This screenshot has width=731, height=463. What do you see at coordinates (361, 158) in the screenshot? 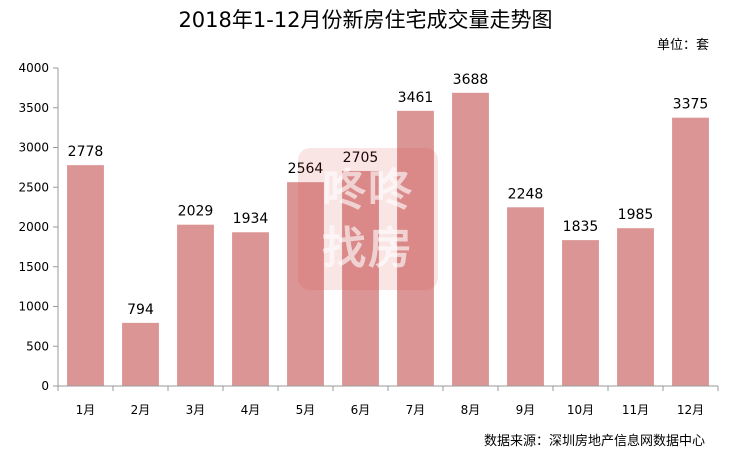
I see `data-label: 2705` at bounding box center [361, 158].